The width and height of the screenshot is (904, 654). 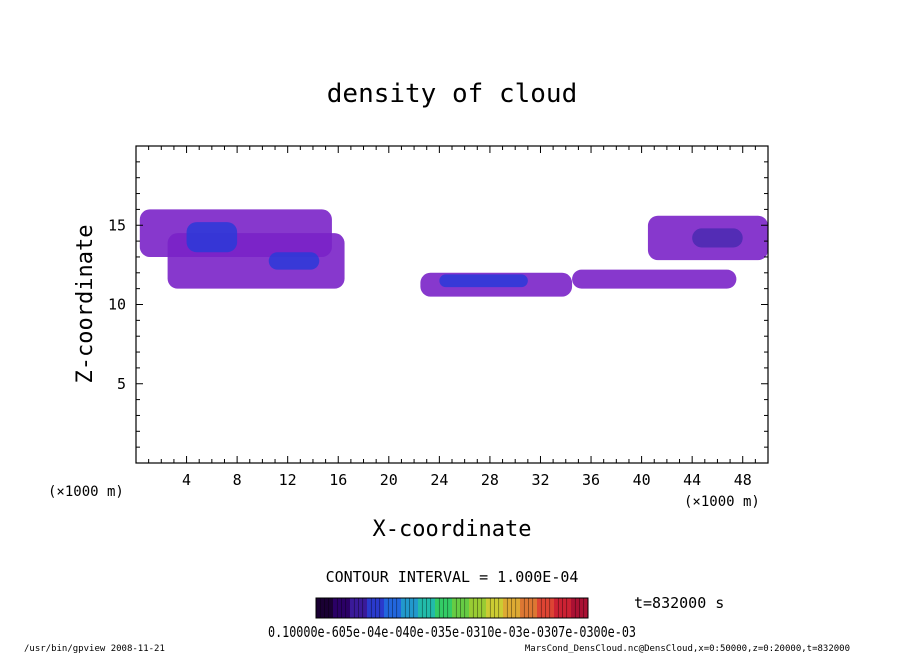 I want to click on x-tick-label: 4, so click(x=186, y=480).